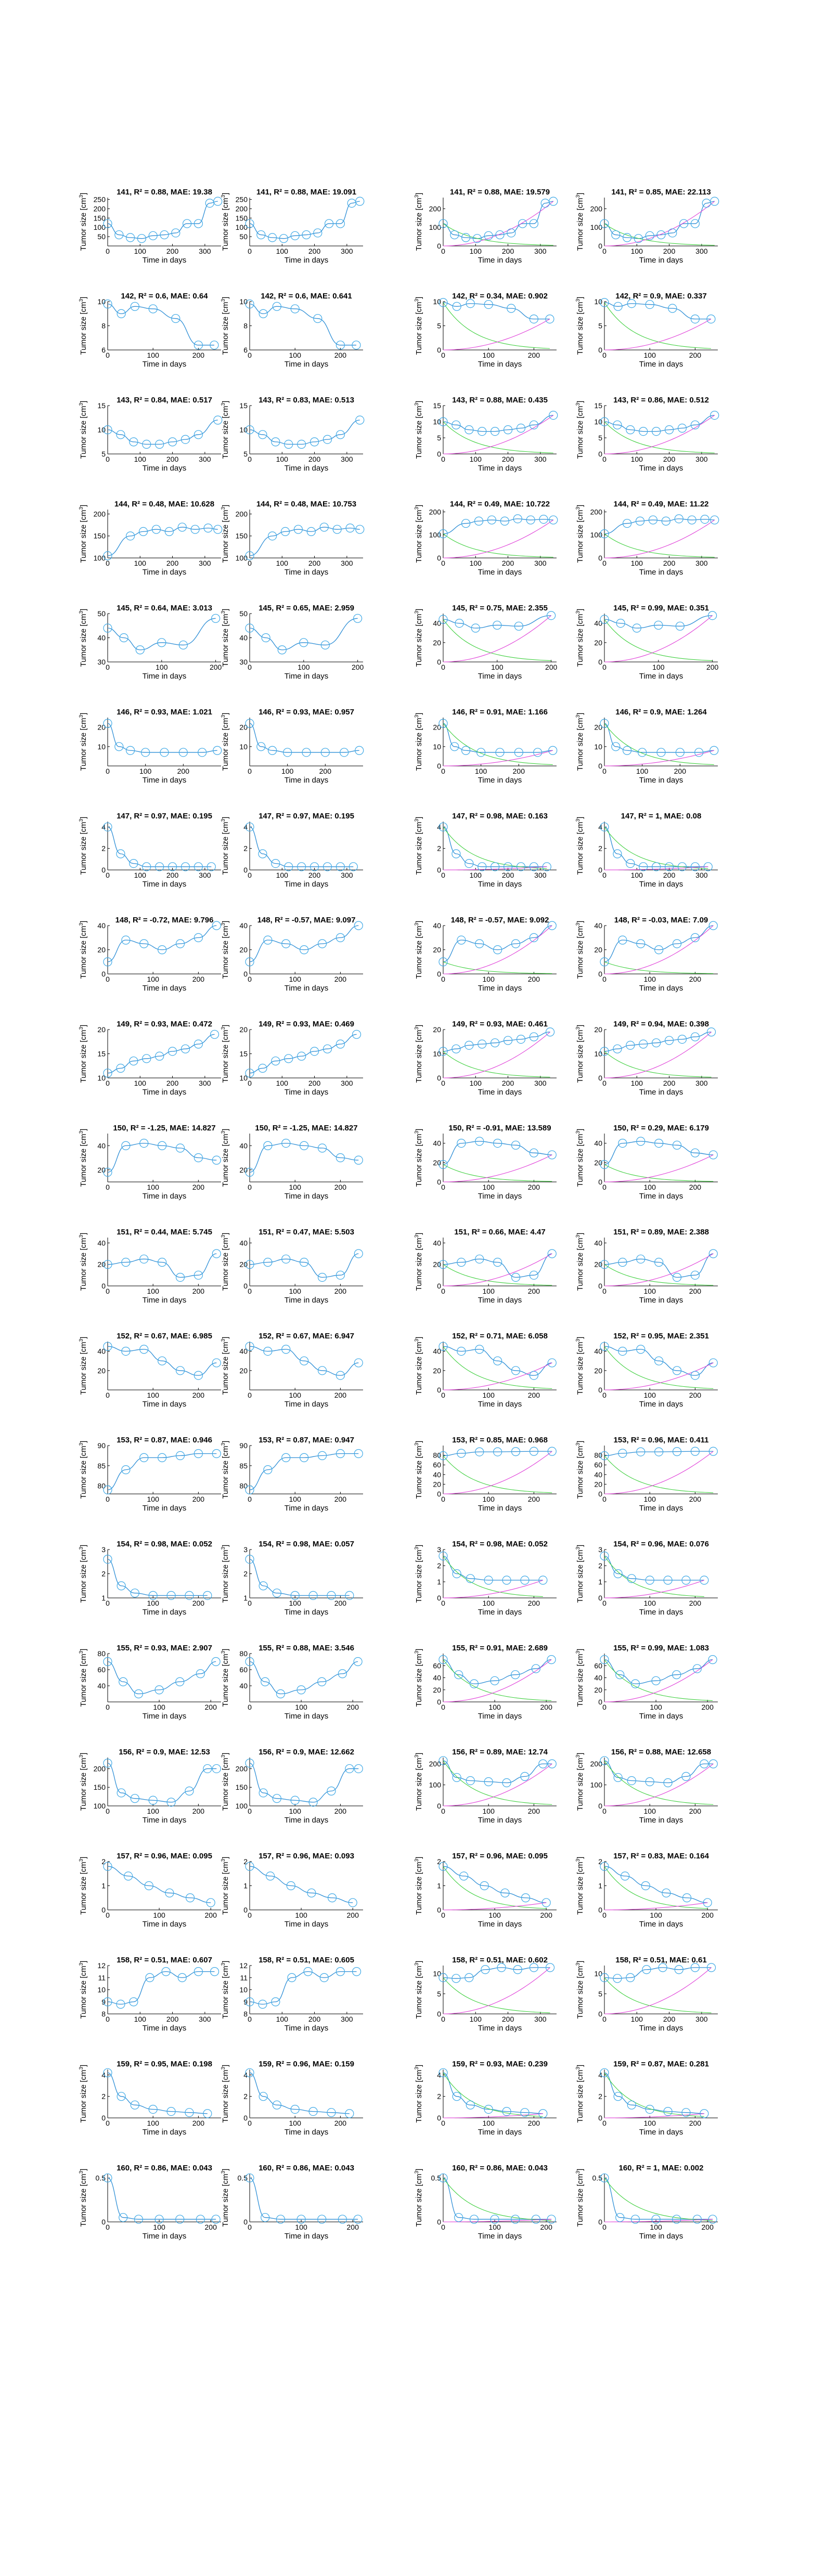 Image resolution: width=813 pixels, height=2576 pixels. What do you see at coordinates (661, 296) in the screenshot?
I see `panel-title: 142, R² = 0.9, MAE: 0.337` at bounding box center [661, 296].